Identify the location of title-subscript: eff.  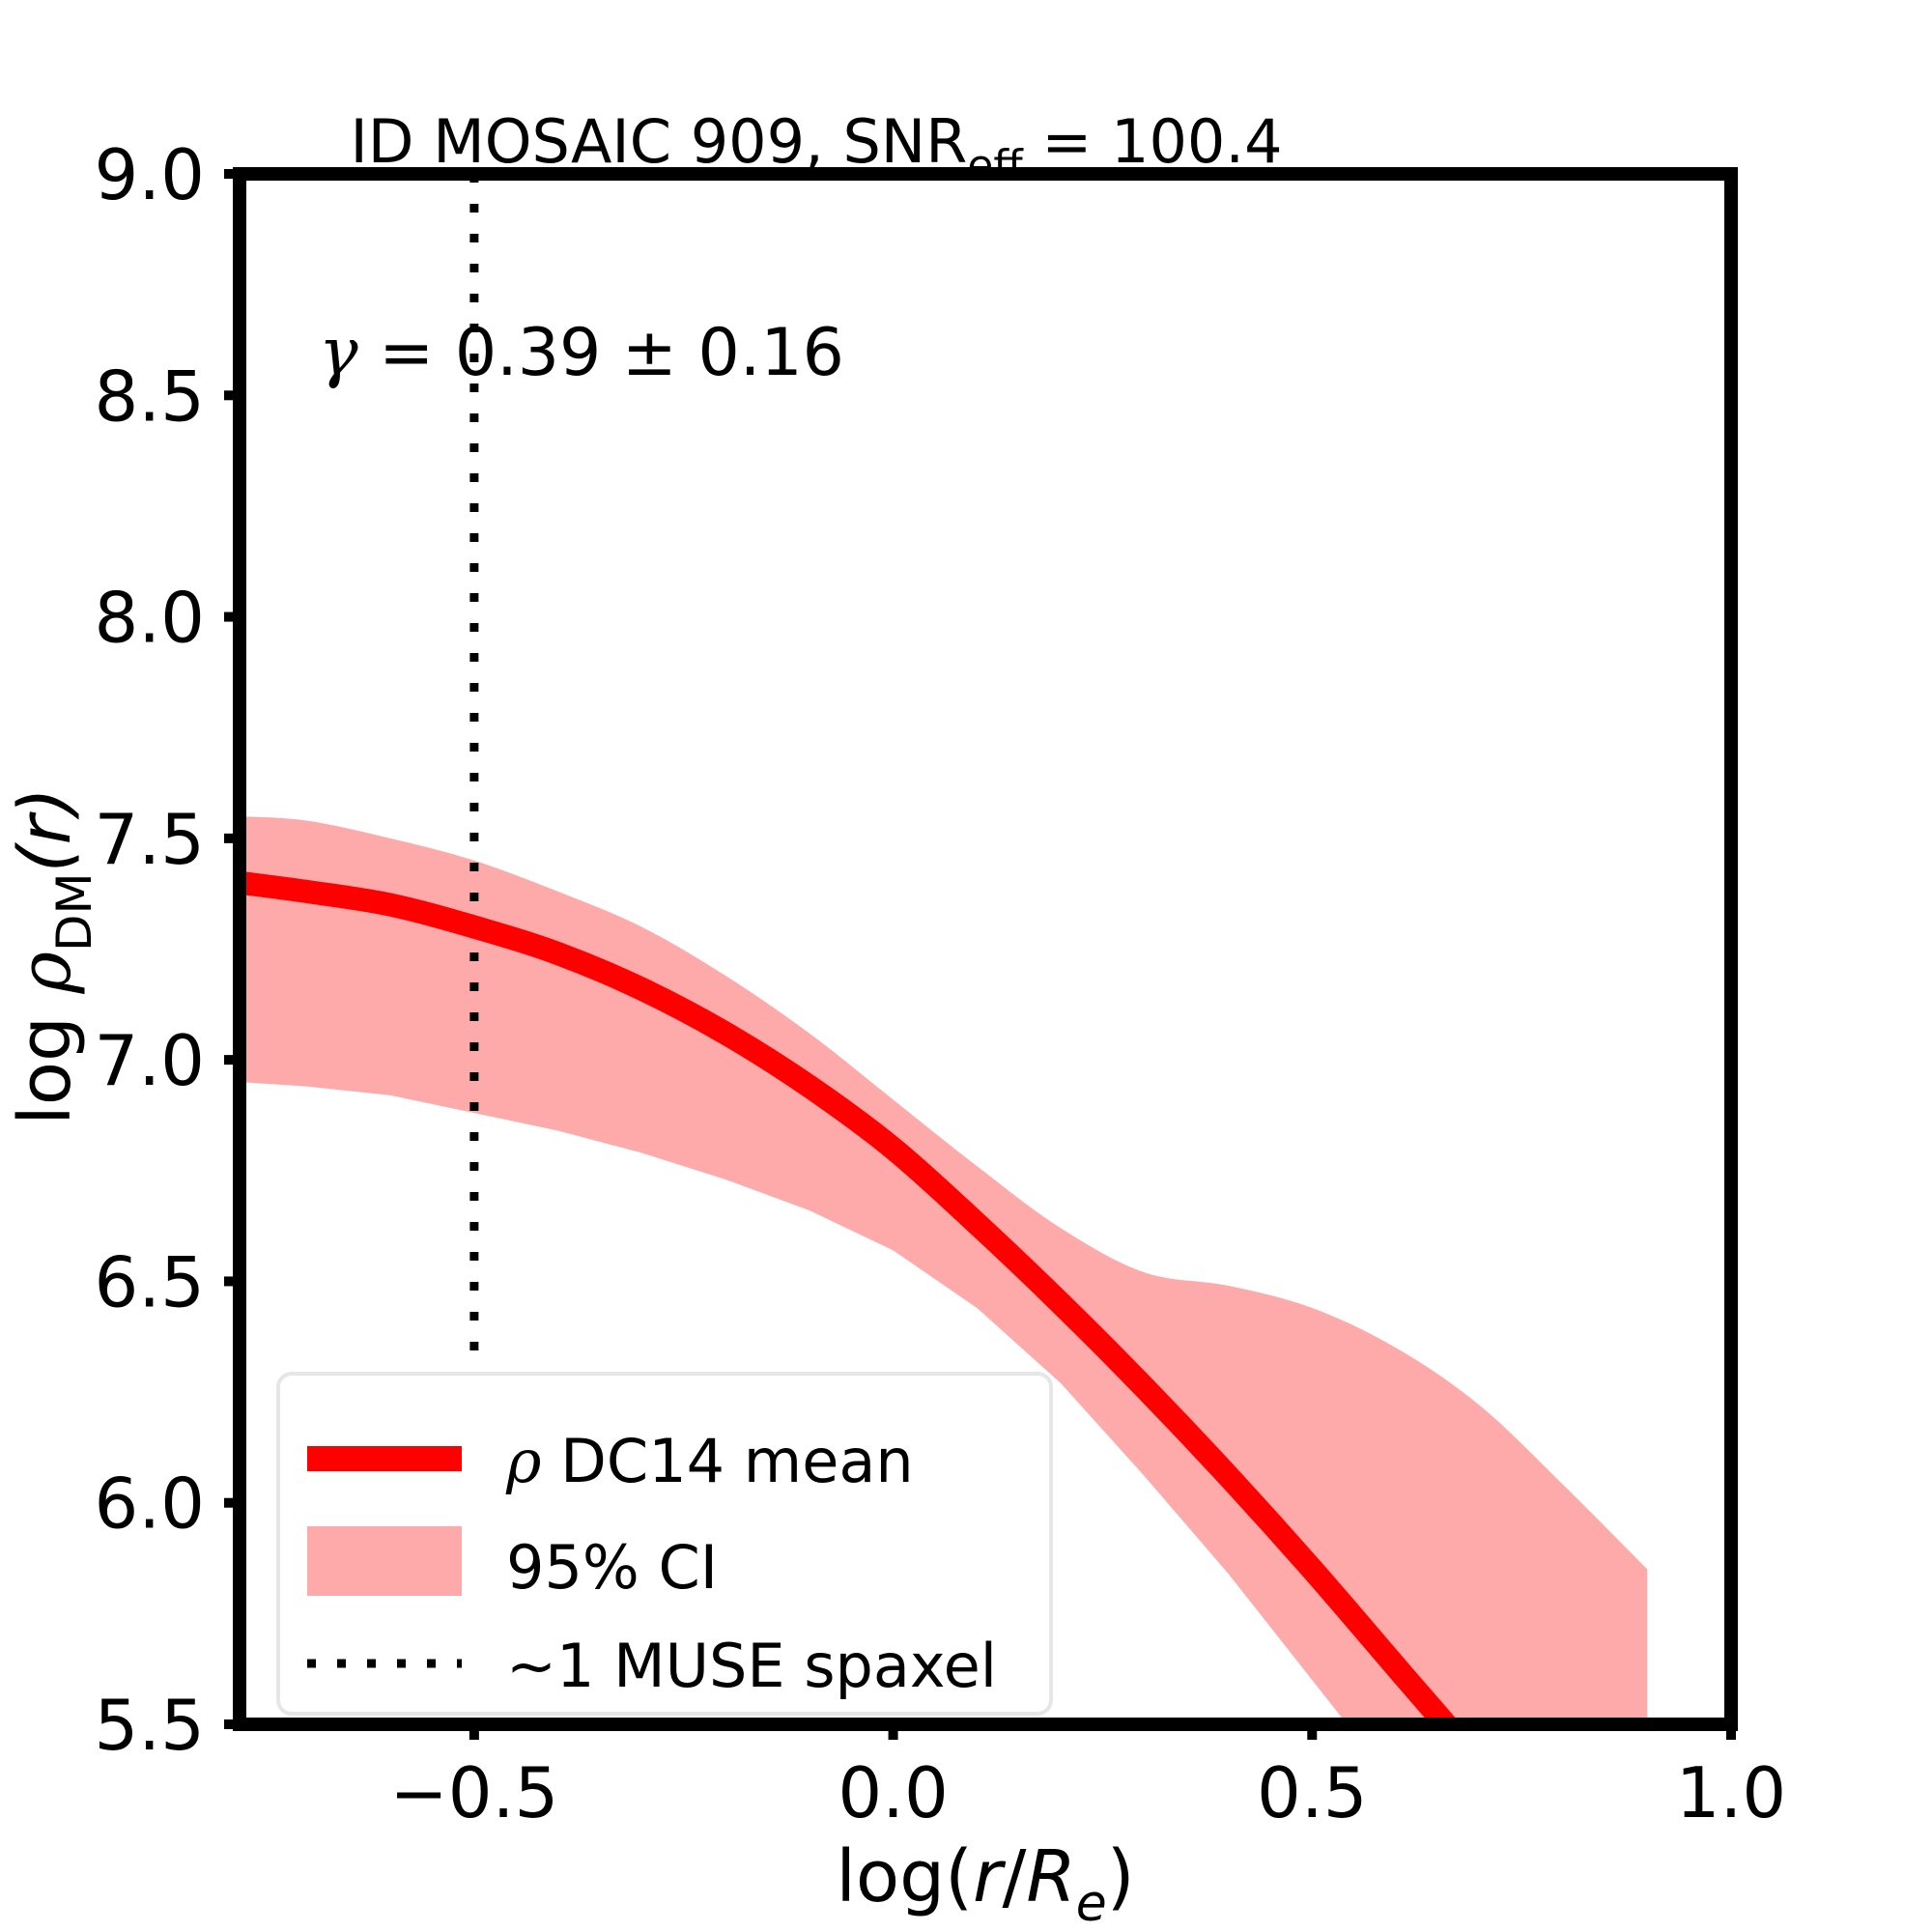
(995, 165).